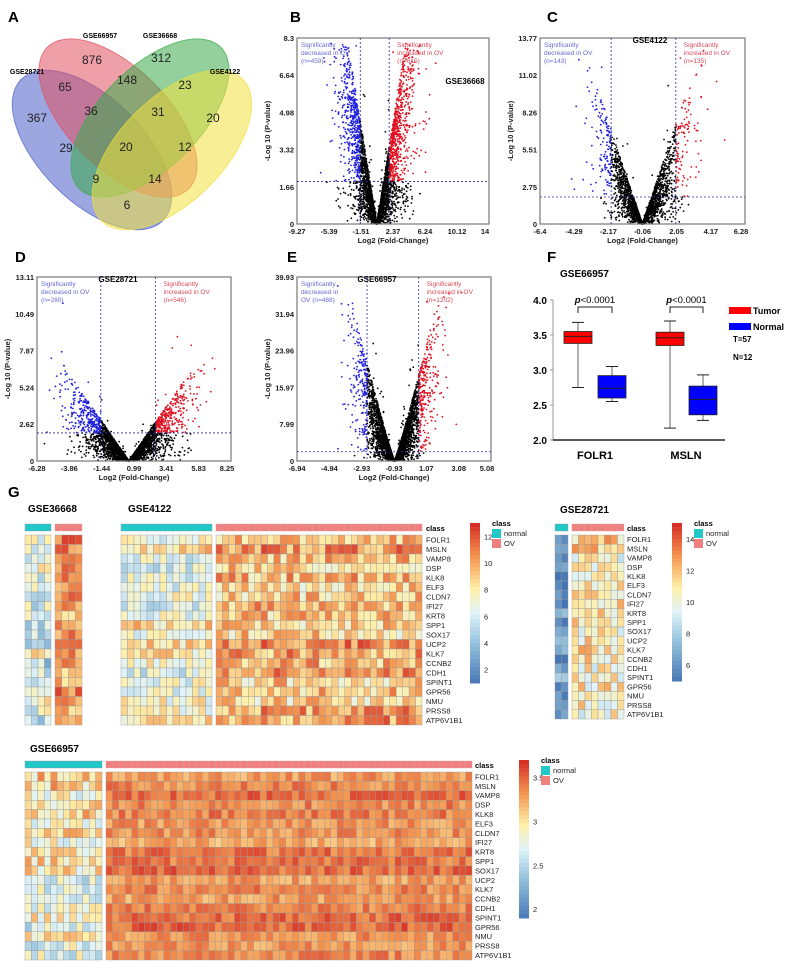  I want to click on increased-annotation: (n=615), so click(408, 61).